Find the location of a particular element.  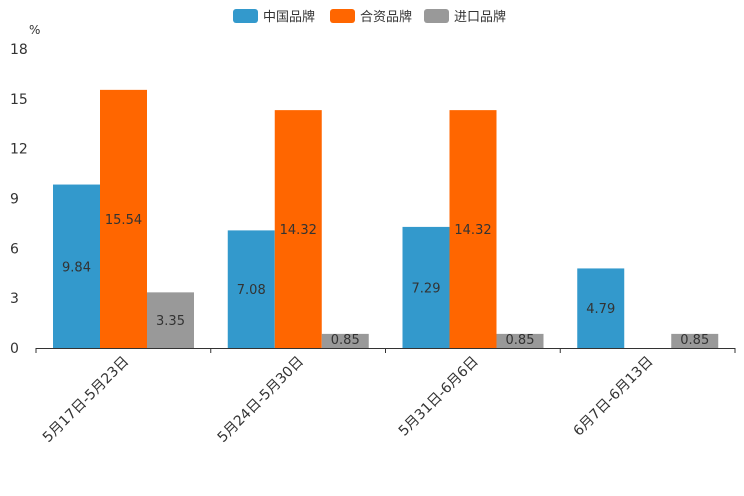

legend-label-2: 合资品牌 is located at coordinates (386, 17).